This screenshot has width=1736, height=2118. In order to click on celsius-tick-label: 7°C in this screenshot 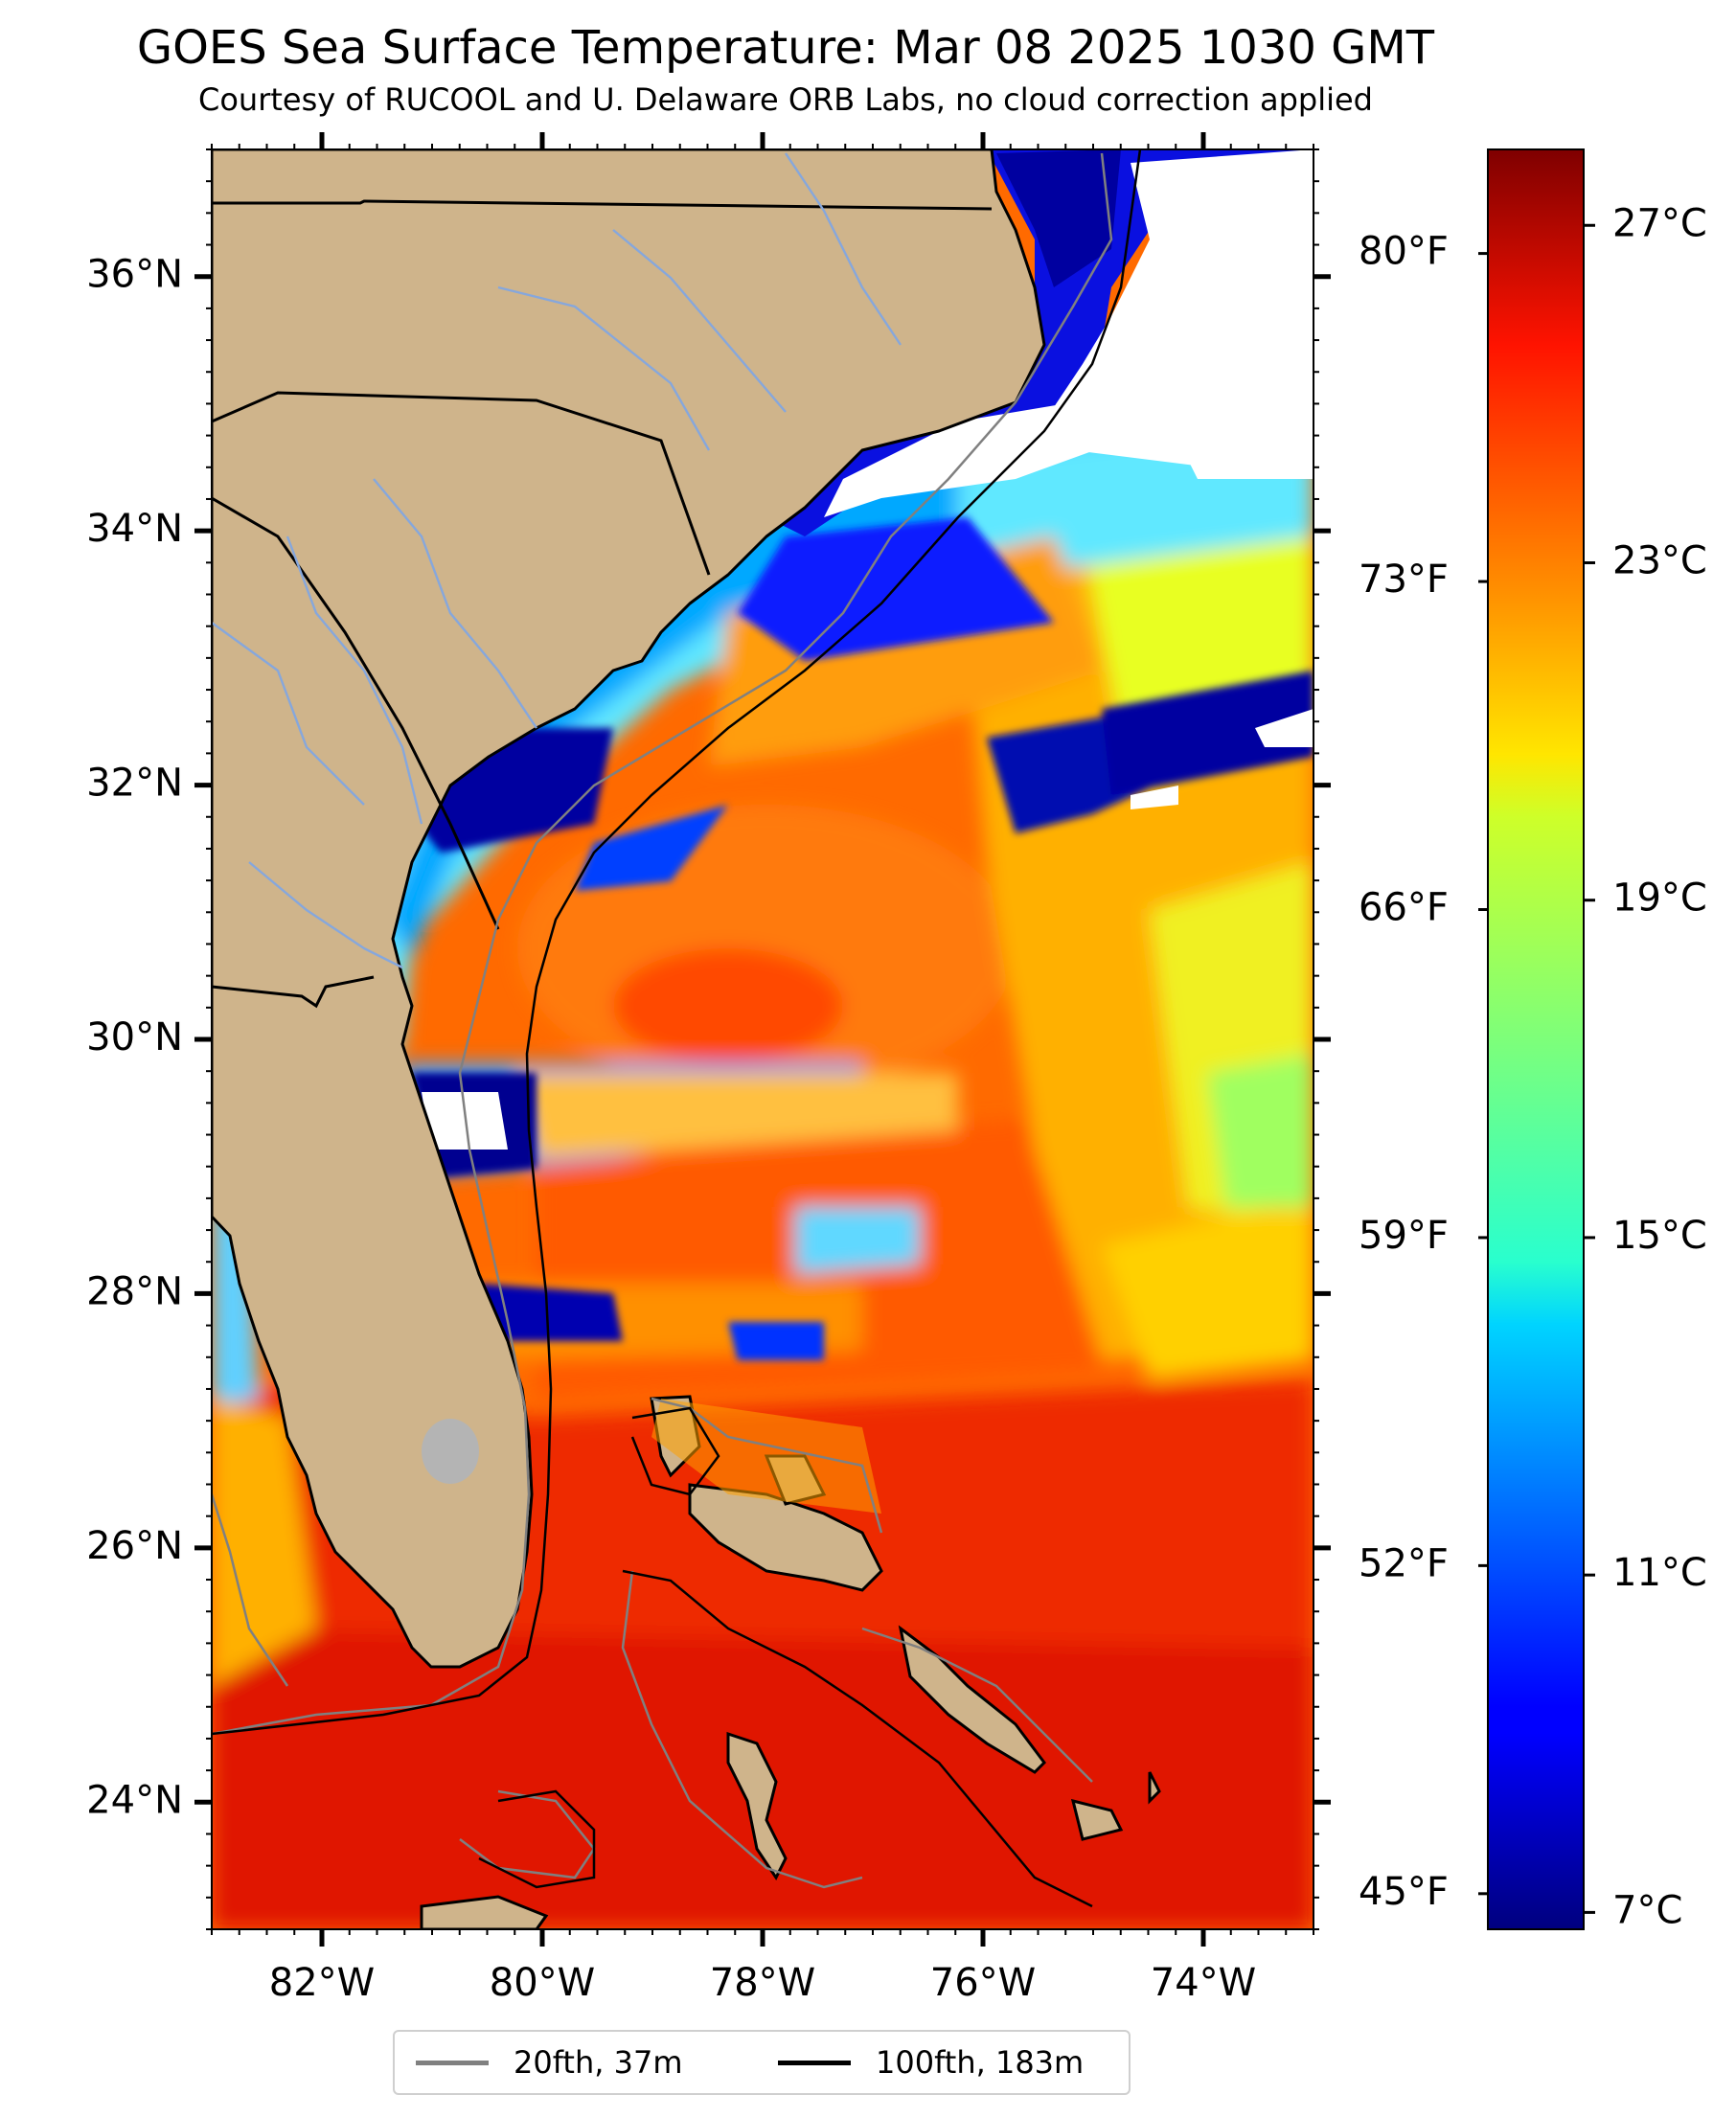, I will do `click(1647, 1910)`.